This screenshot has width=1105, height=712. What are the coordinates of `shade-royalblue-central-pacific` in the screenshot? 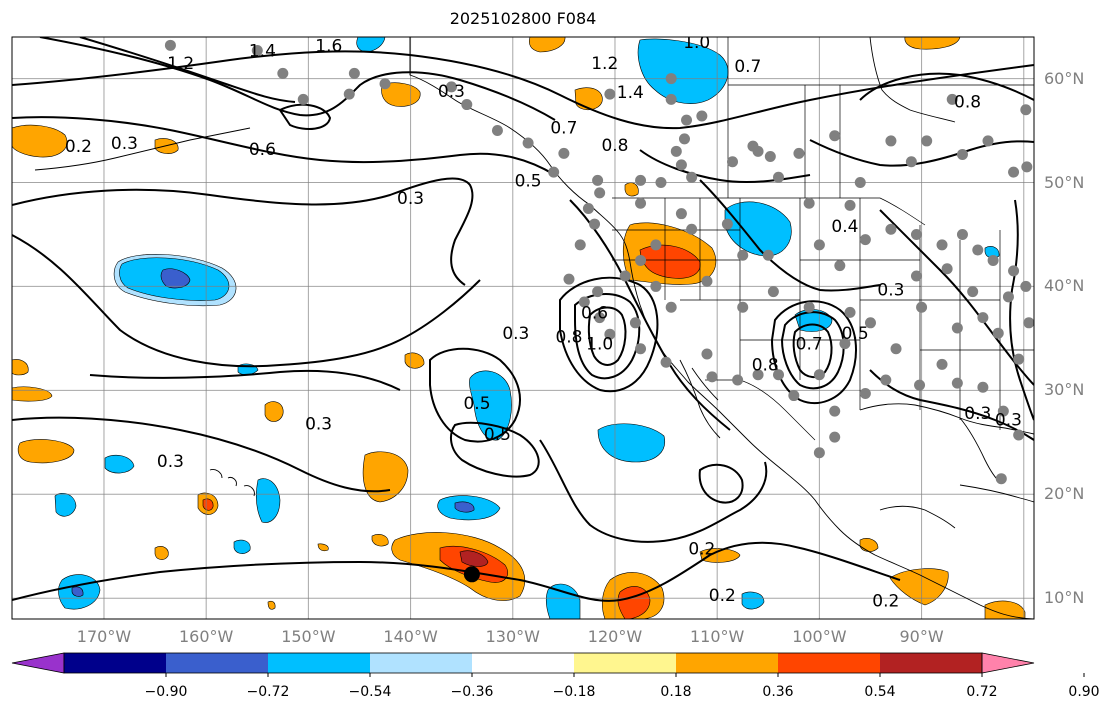 It's located at (175, 278).